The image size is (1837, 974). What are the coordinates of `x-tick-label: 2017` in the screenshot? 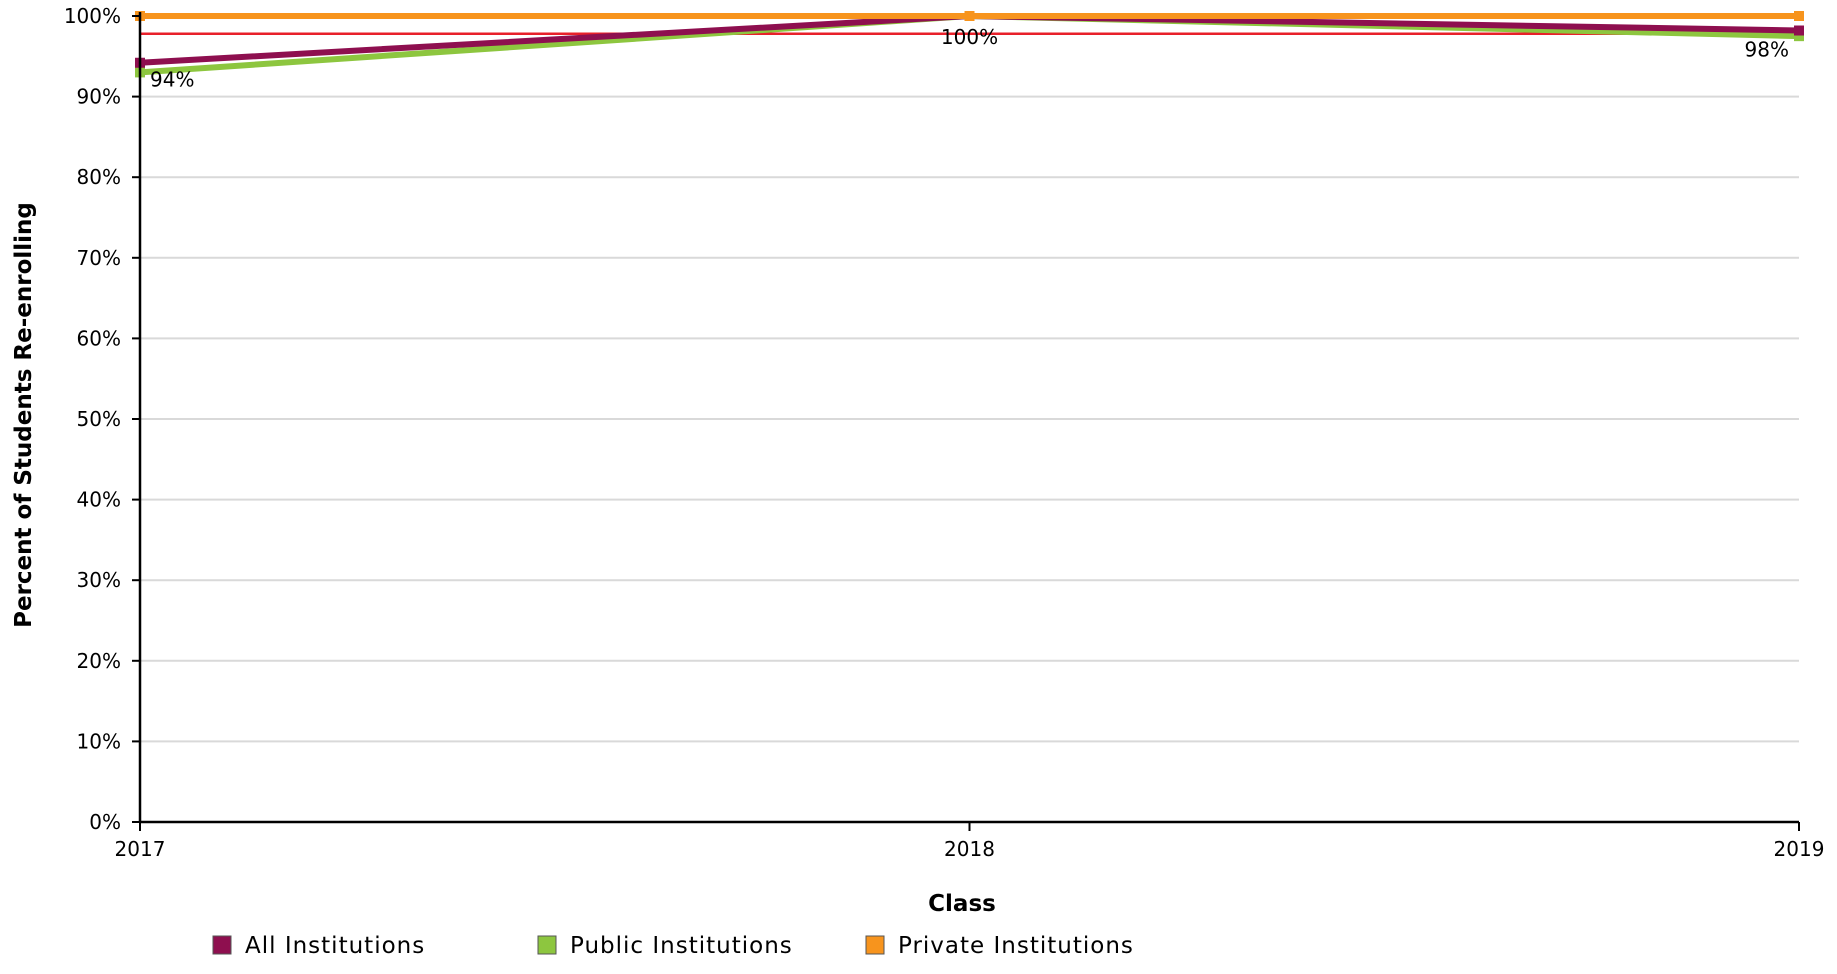 It's located at (140, 849).